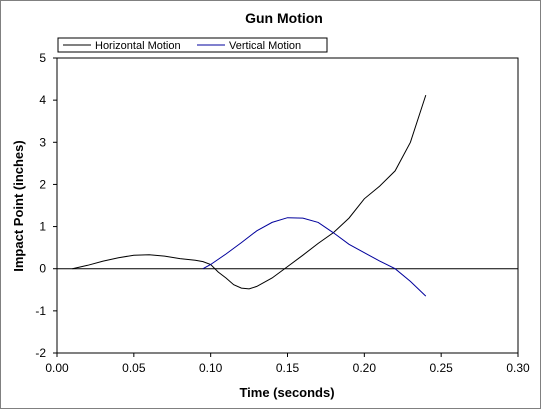  What do you see at coordinates (46, 205) in the screenshot?
I see `y-axis-ticks: -2 -1 0 1 2 3 4 5` at bounding box center [46, 205].